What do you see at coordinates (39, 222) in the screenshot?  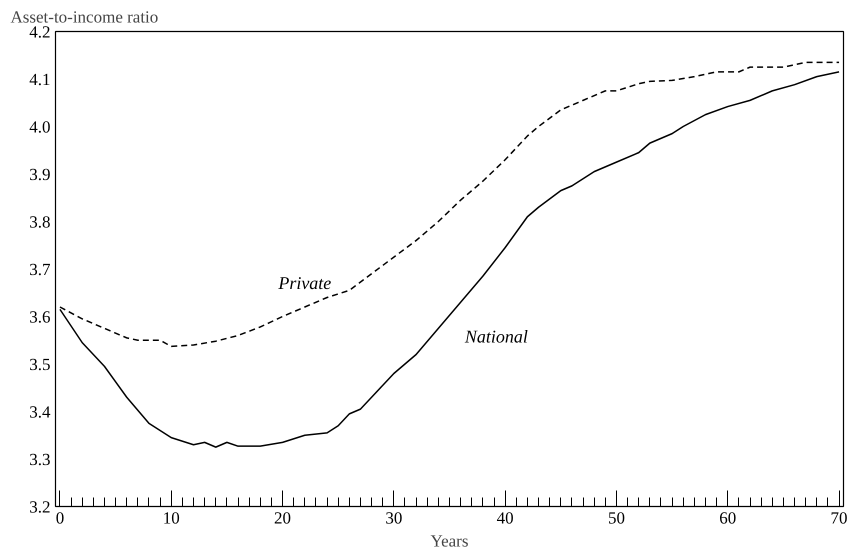 I see `y-tick-label: 3.8` at bounding box center [39, 222].